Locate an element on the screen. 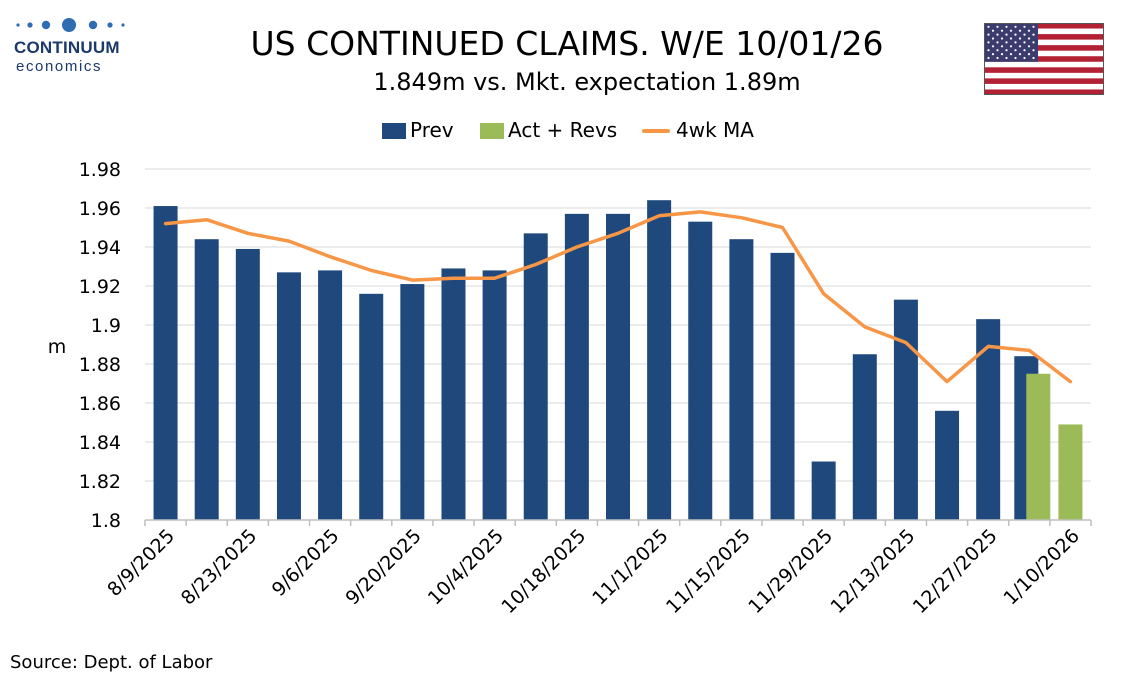 Image resolution: width=1134 pixels, height=680 pixels. y-tick-label: 1.86 is located at coordinates (100, 404).